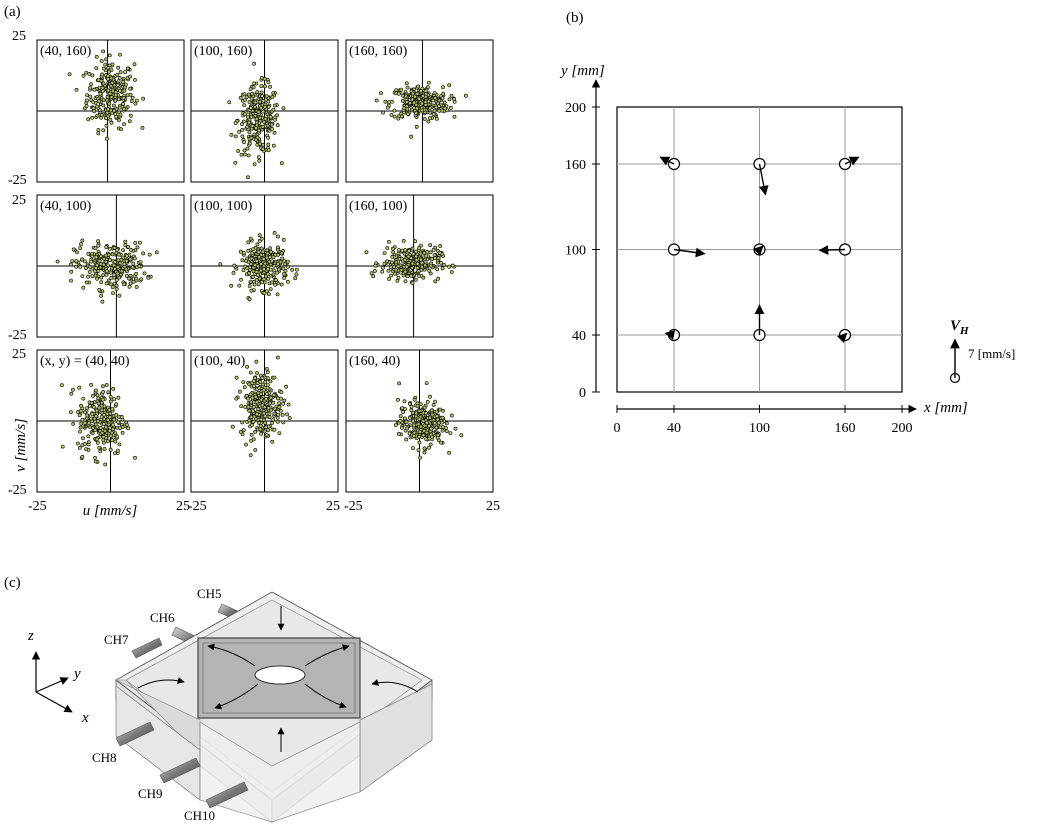 This screenshot has width=1039, height=826. What do you see at coordinates (17, 490) in the screenshot?
I see `tick-bottom-row3: -25` at bounding box center [17, 490].